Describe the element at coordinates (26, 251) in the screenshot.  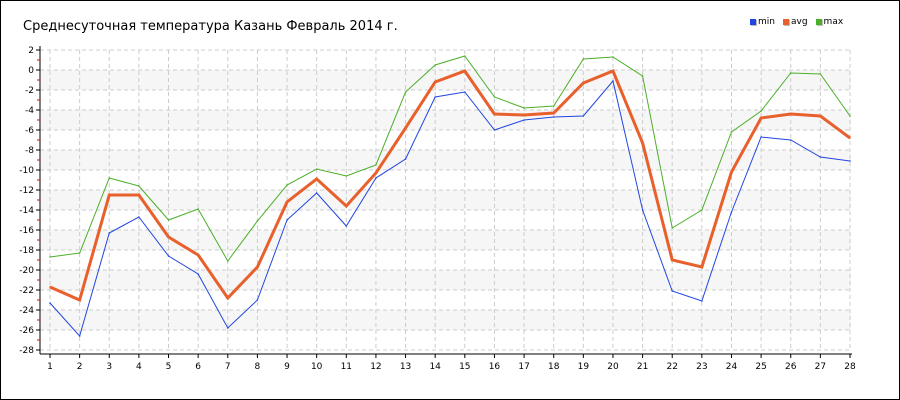
I see `y-tick-label: -18` at that location.